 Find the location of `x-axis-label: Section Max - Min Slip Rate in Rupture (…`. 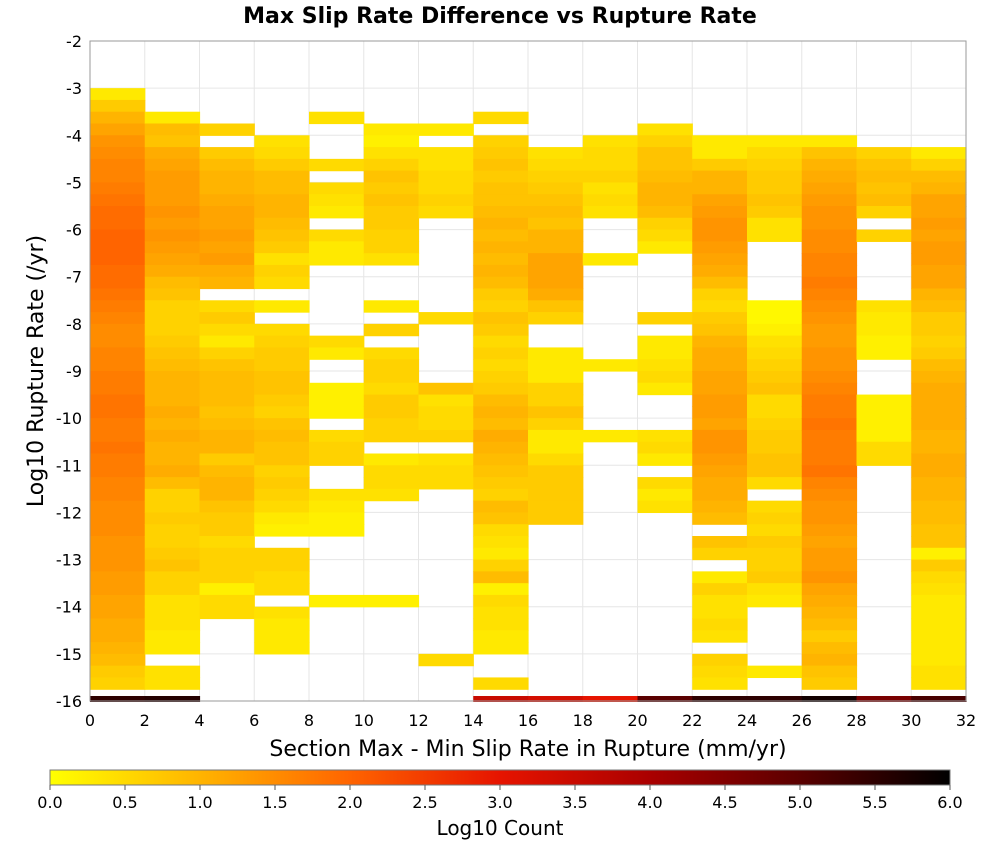

x-axis-label: Section Max - Min Slip Rate in Rupture (… is located at coordinates (527, 749).